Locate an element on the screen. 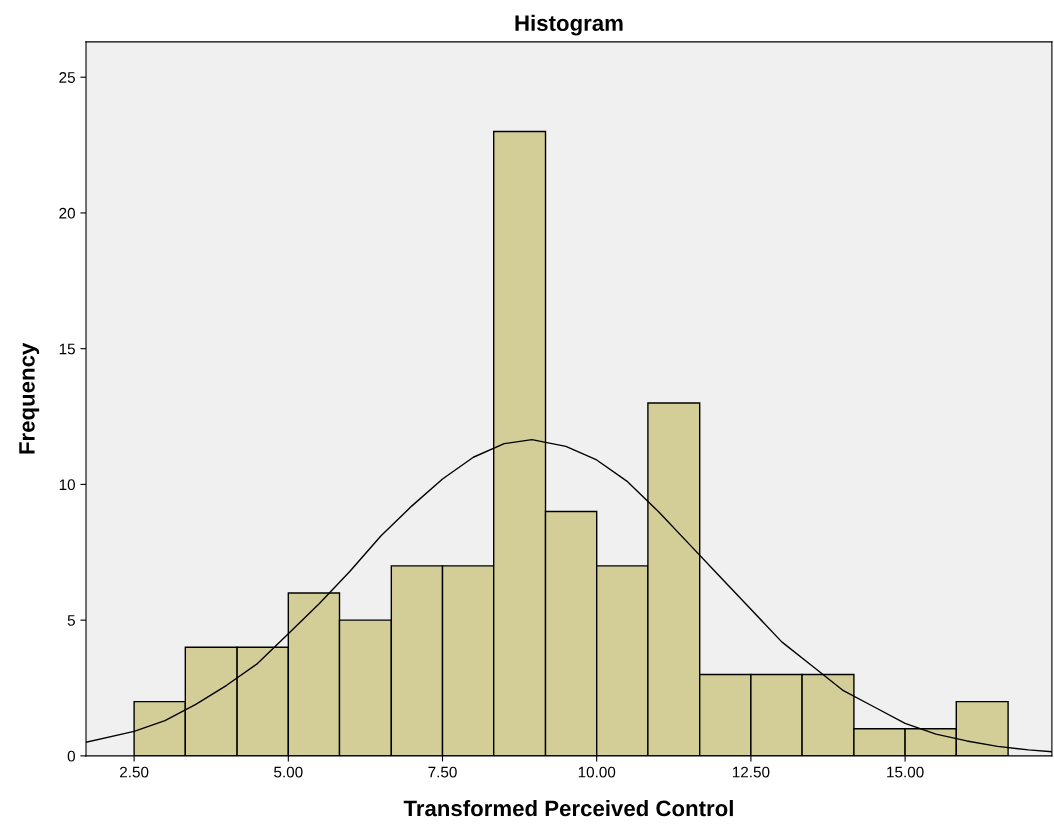 Image resolution: width=1054 pixels, height=838 pixels. y-tick-label: 5 is located at coordinates (71, 620).